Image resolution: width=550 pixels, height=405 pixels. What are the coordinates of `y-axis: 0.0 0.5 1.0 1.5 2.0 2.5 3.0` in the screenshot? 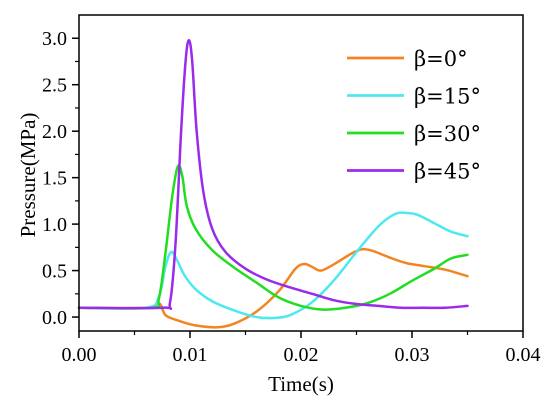 It's located at (60, 178).